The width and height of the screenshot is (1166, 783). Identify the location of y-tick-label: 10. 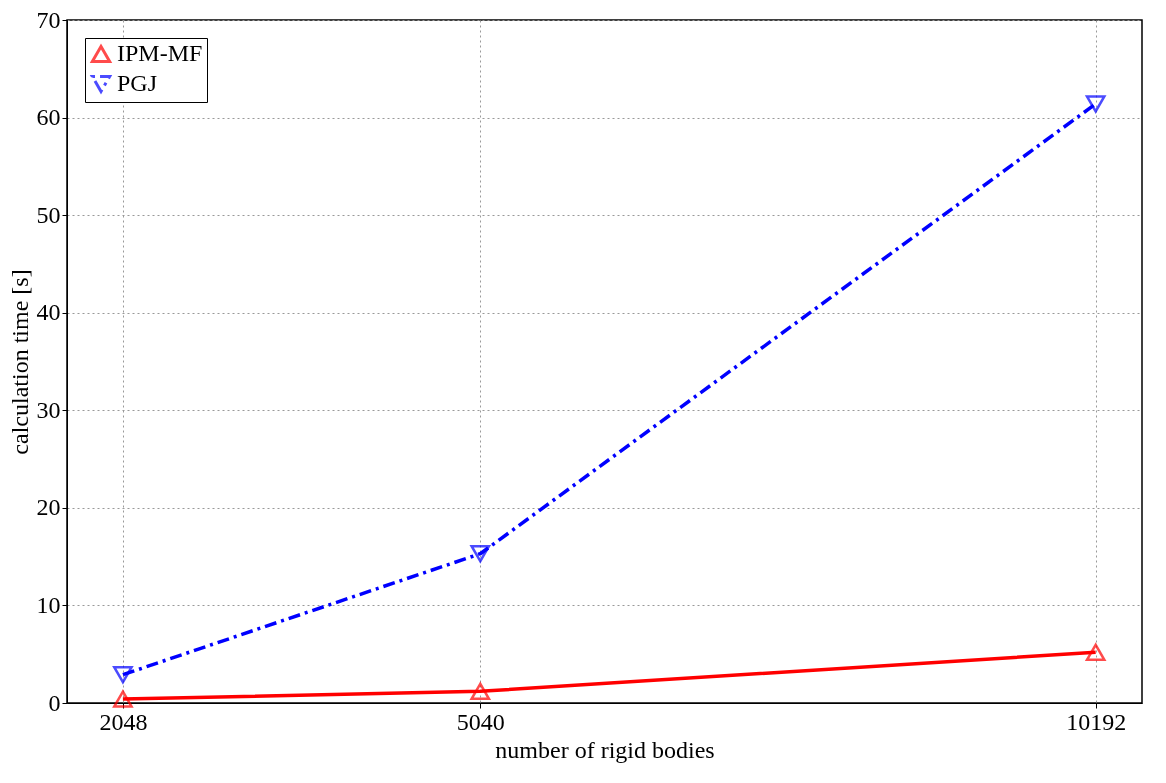
(48, 604).